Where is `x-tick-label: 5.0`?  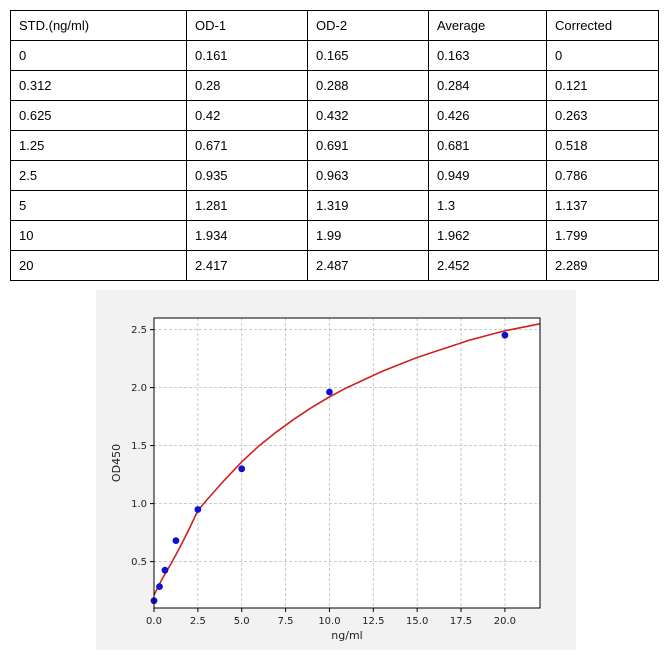 x-tick-label: 5.0 is located at coordinates (242, 621).